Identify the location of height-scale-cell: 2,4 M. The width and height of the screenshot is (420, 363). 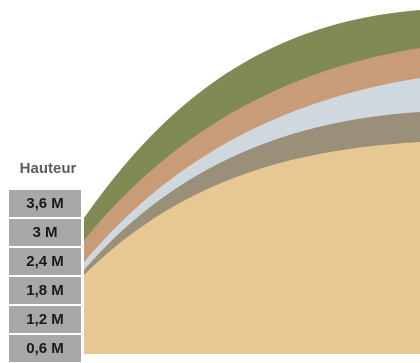
(45, 261).